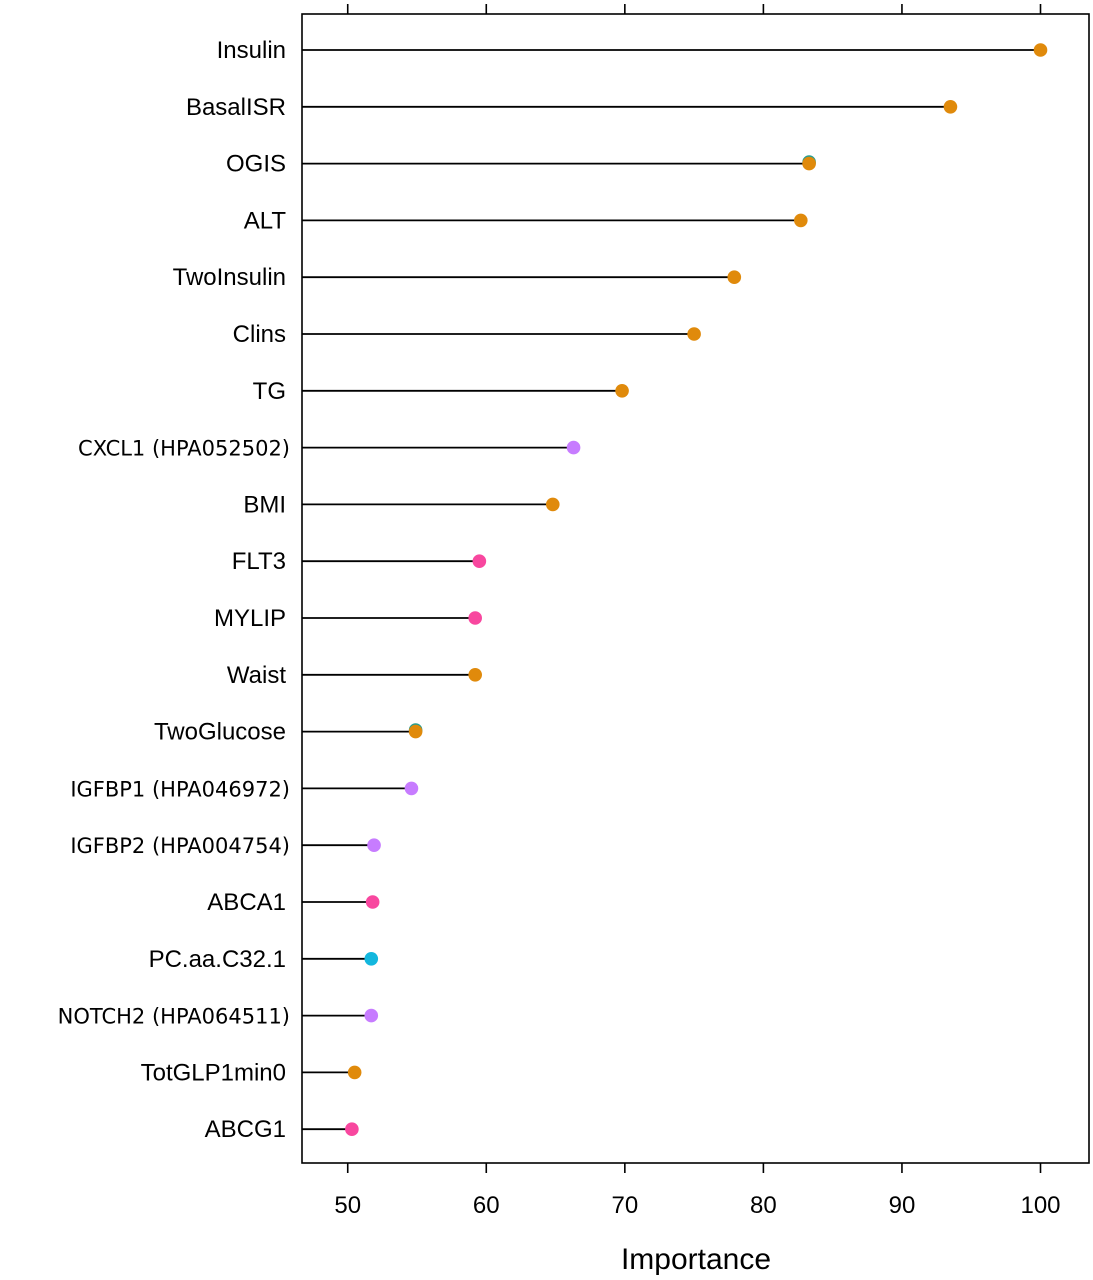 This screenshot has width=1093, height=1280. I want to click on point-alt, so click(801, 220).